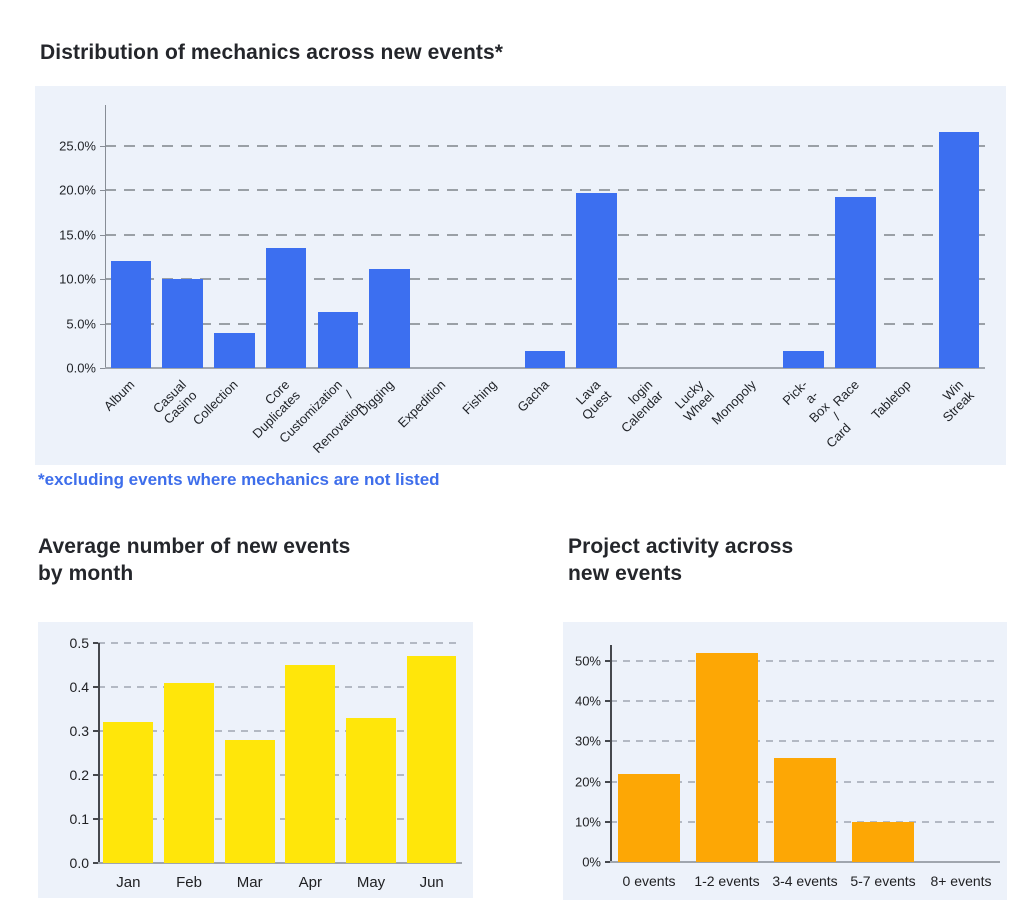  I want to click on bar-3-4-events, so click(805, 809).